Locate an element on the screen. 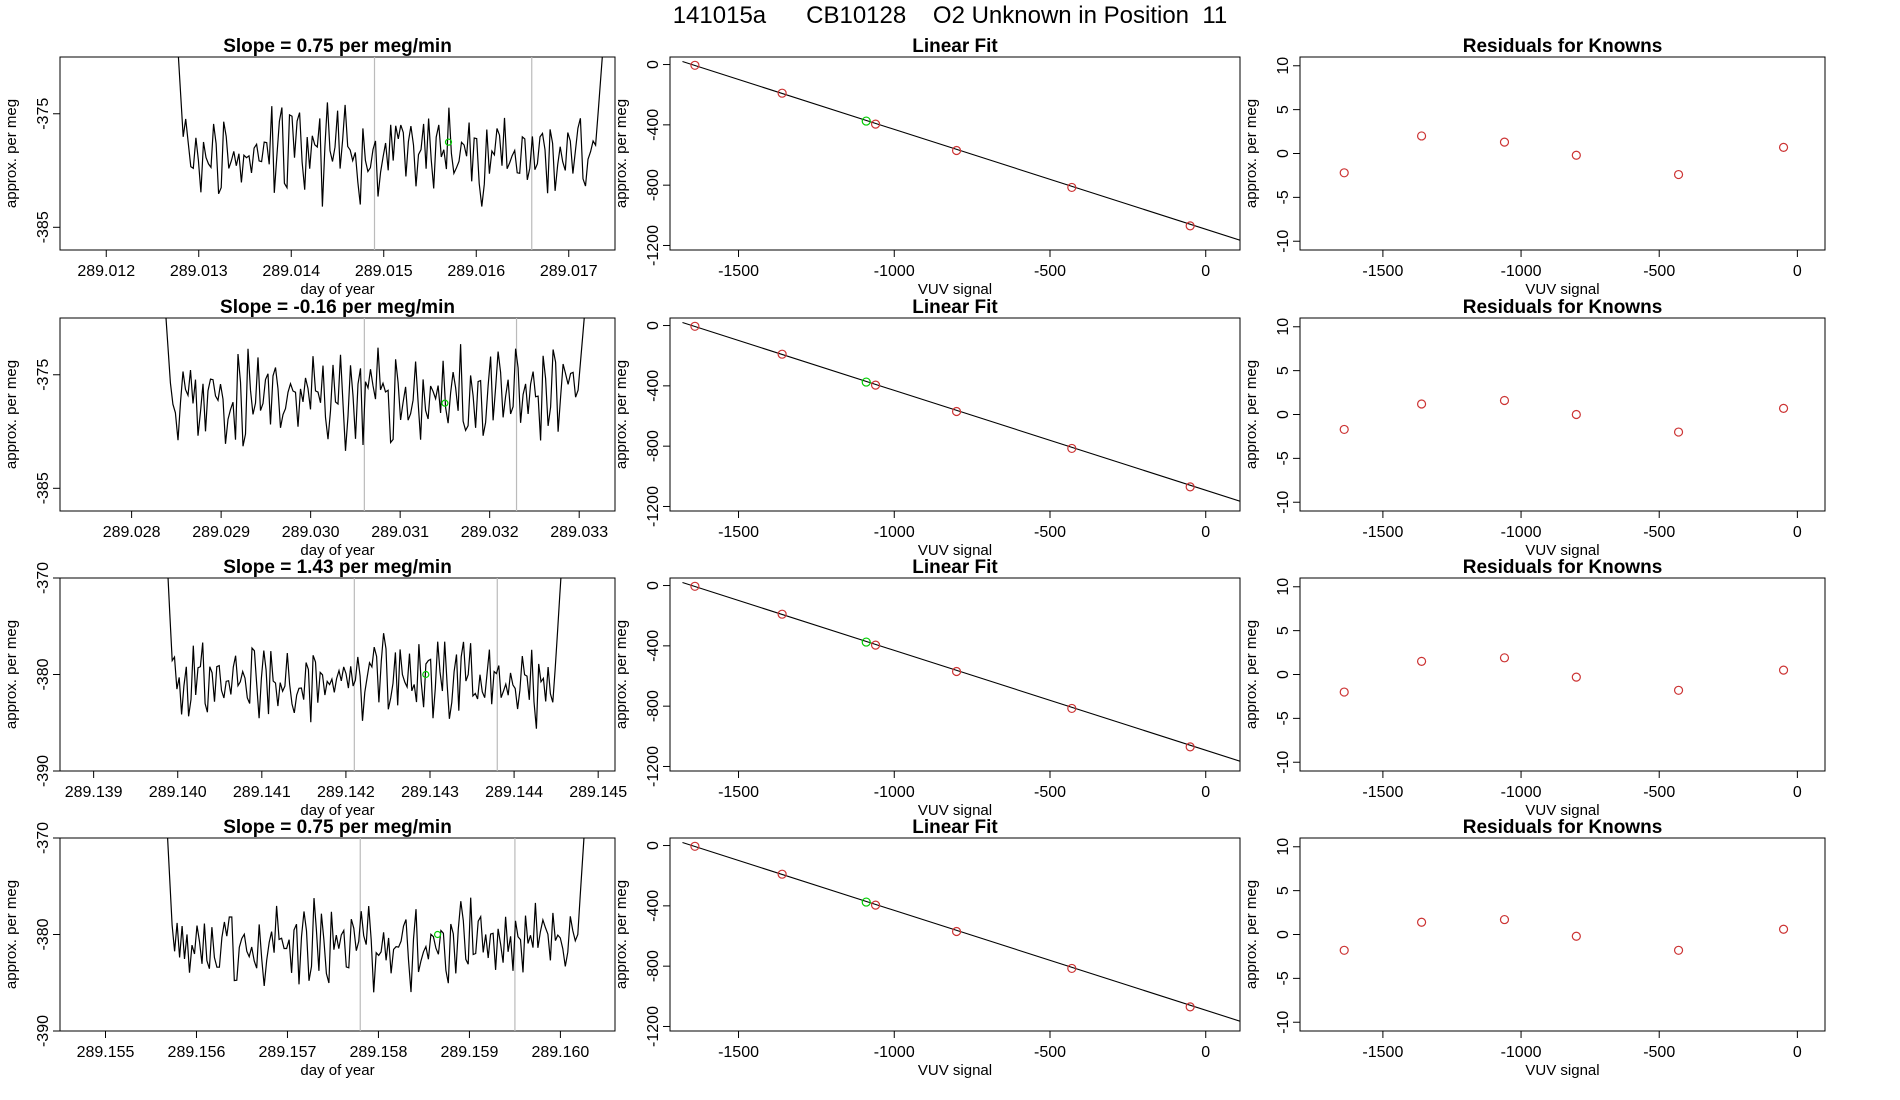  x-tick-label: 289.160 is located at coordinates (560, 1052).